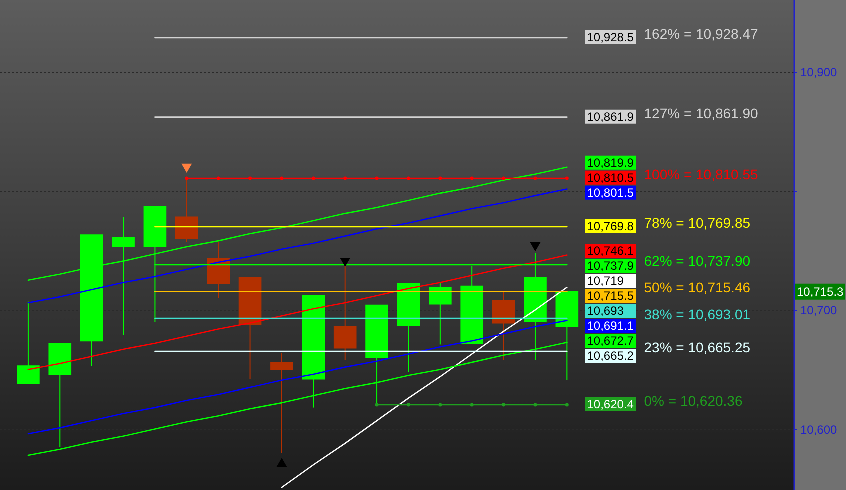  What do you see at coordinates (610, 251) in the screenshot?
I see `data-label: 10,746.1` at bounding box center [610, 251].